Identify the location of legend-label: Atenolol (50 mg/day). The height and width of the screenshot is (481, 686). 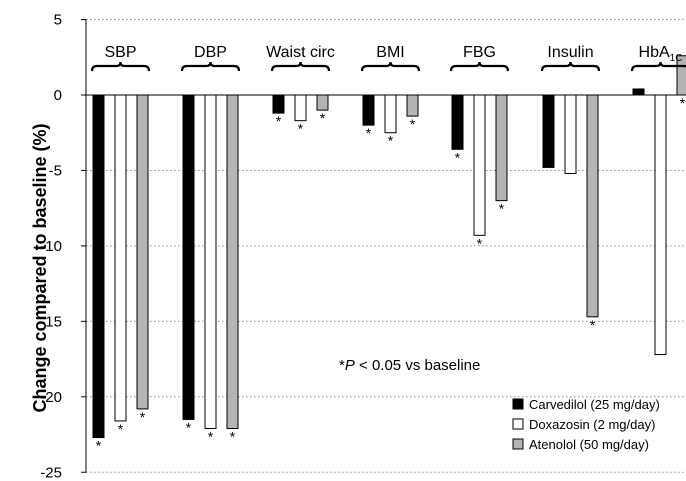
(589, 444).